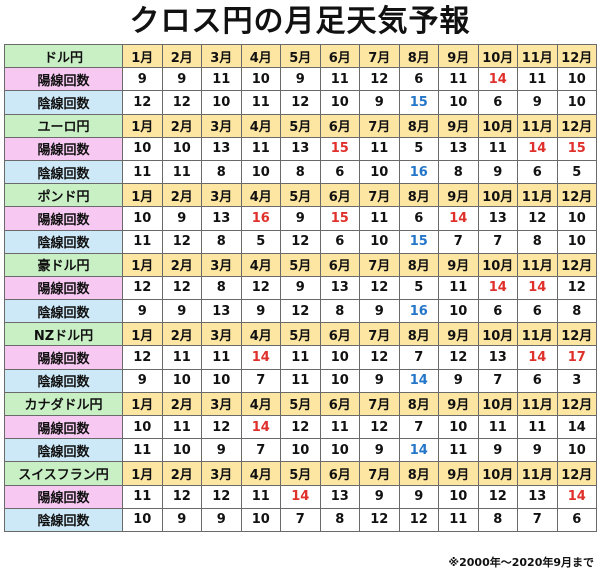 The height and width of the screenshot is (572, 600). Describe the element at coordinates (300, 102) in the screenshot. I see `negative-count-row: 陰線回数 12 12 10 11 12 10 9 15 10 6 9 10` at that location.